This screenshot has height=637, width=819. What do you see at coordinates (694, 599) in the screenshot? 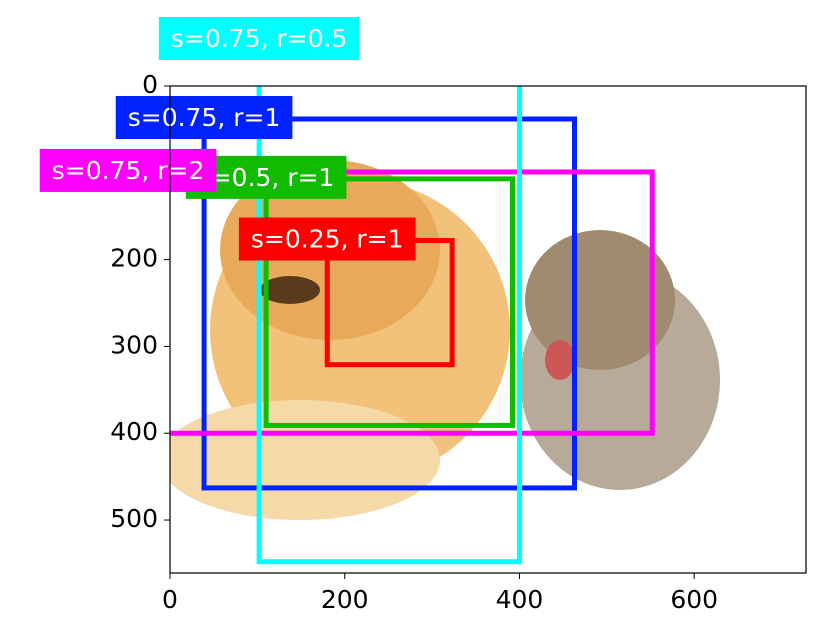
I see `x-tick-label: 600` at bounding box center [694, 599].